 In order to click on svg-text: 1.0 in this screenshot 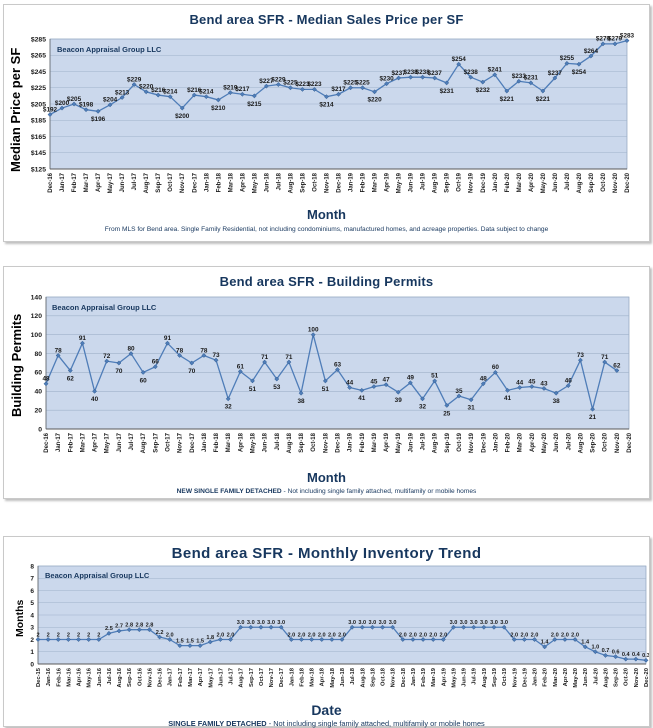, I will do `click(595, 648)`.